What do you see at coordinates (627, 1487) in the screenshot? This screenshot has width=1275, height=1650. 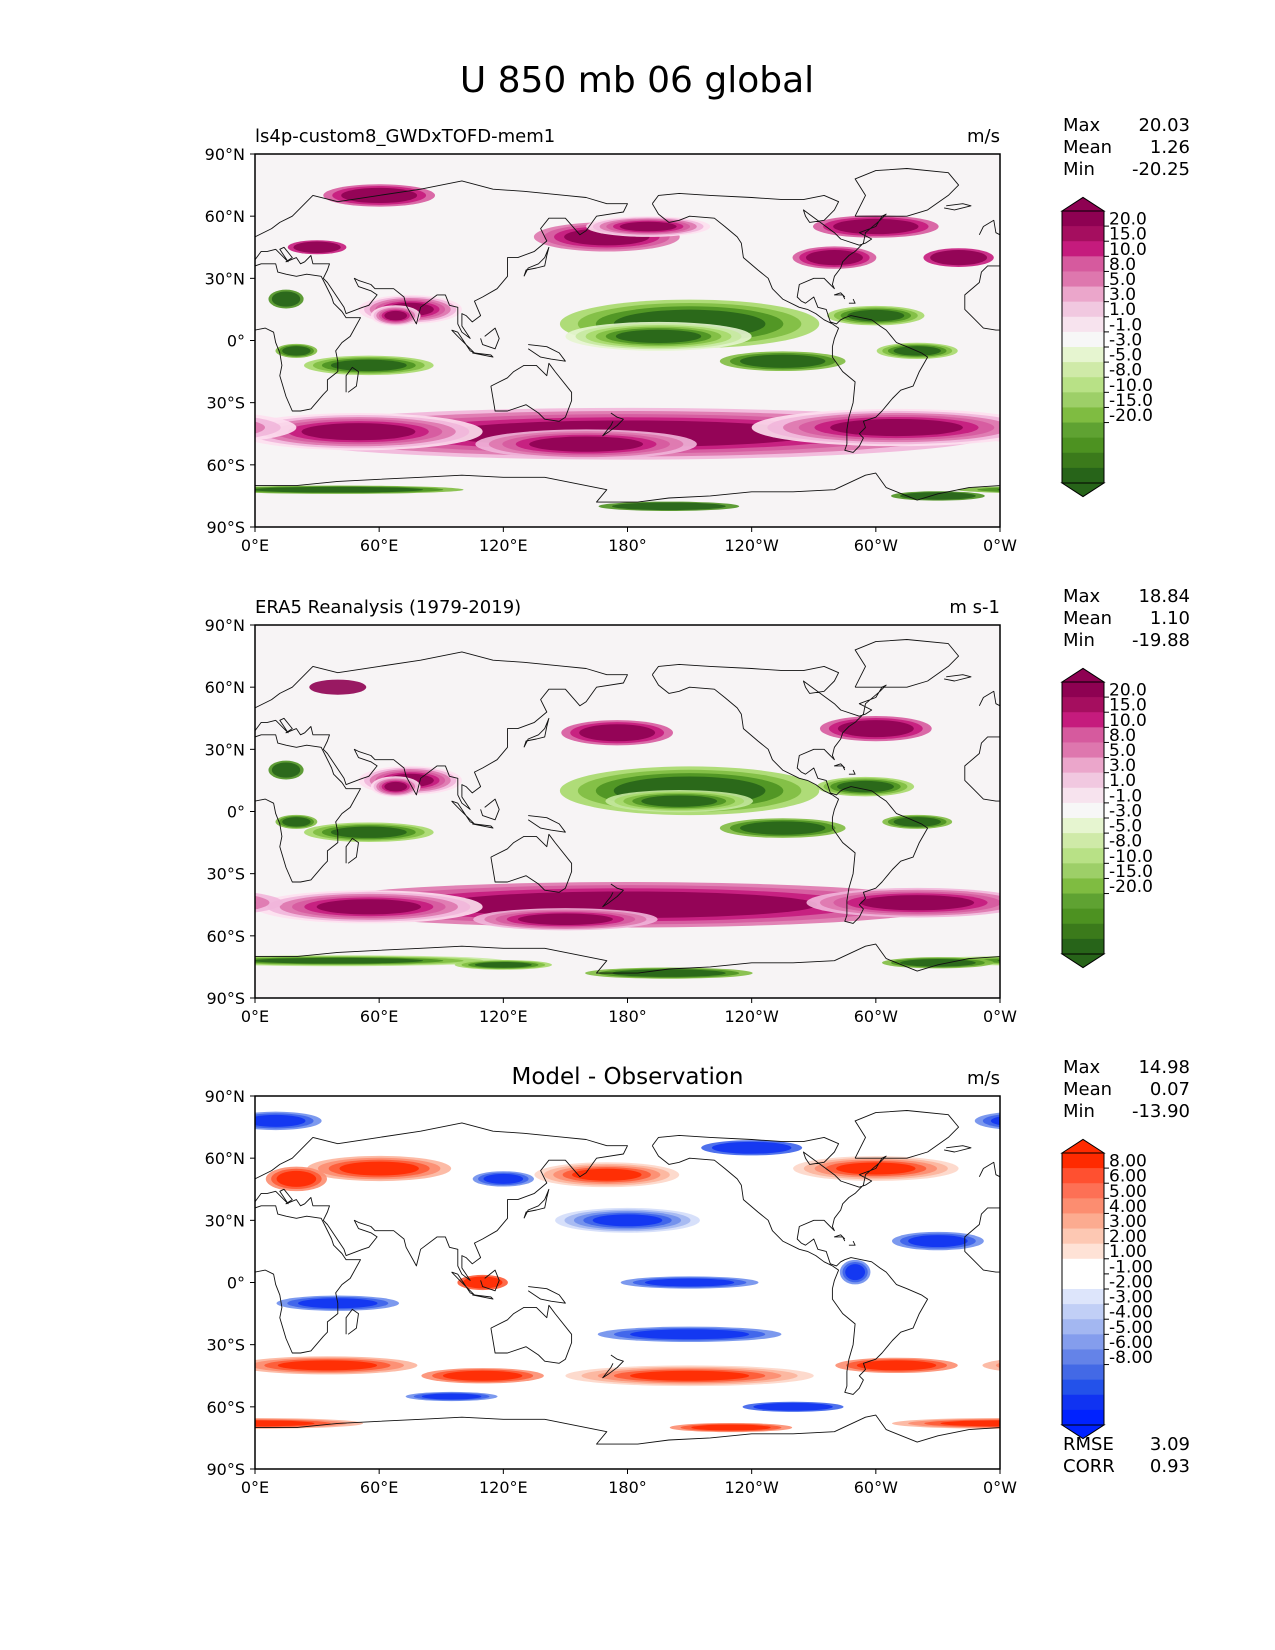 I see `lon-tick-label: 180°` at bounding box center [627, 1487].